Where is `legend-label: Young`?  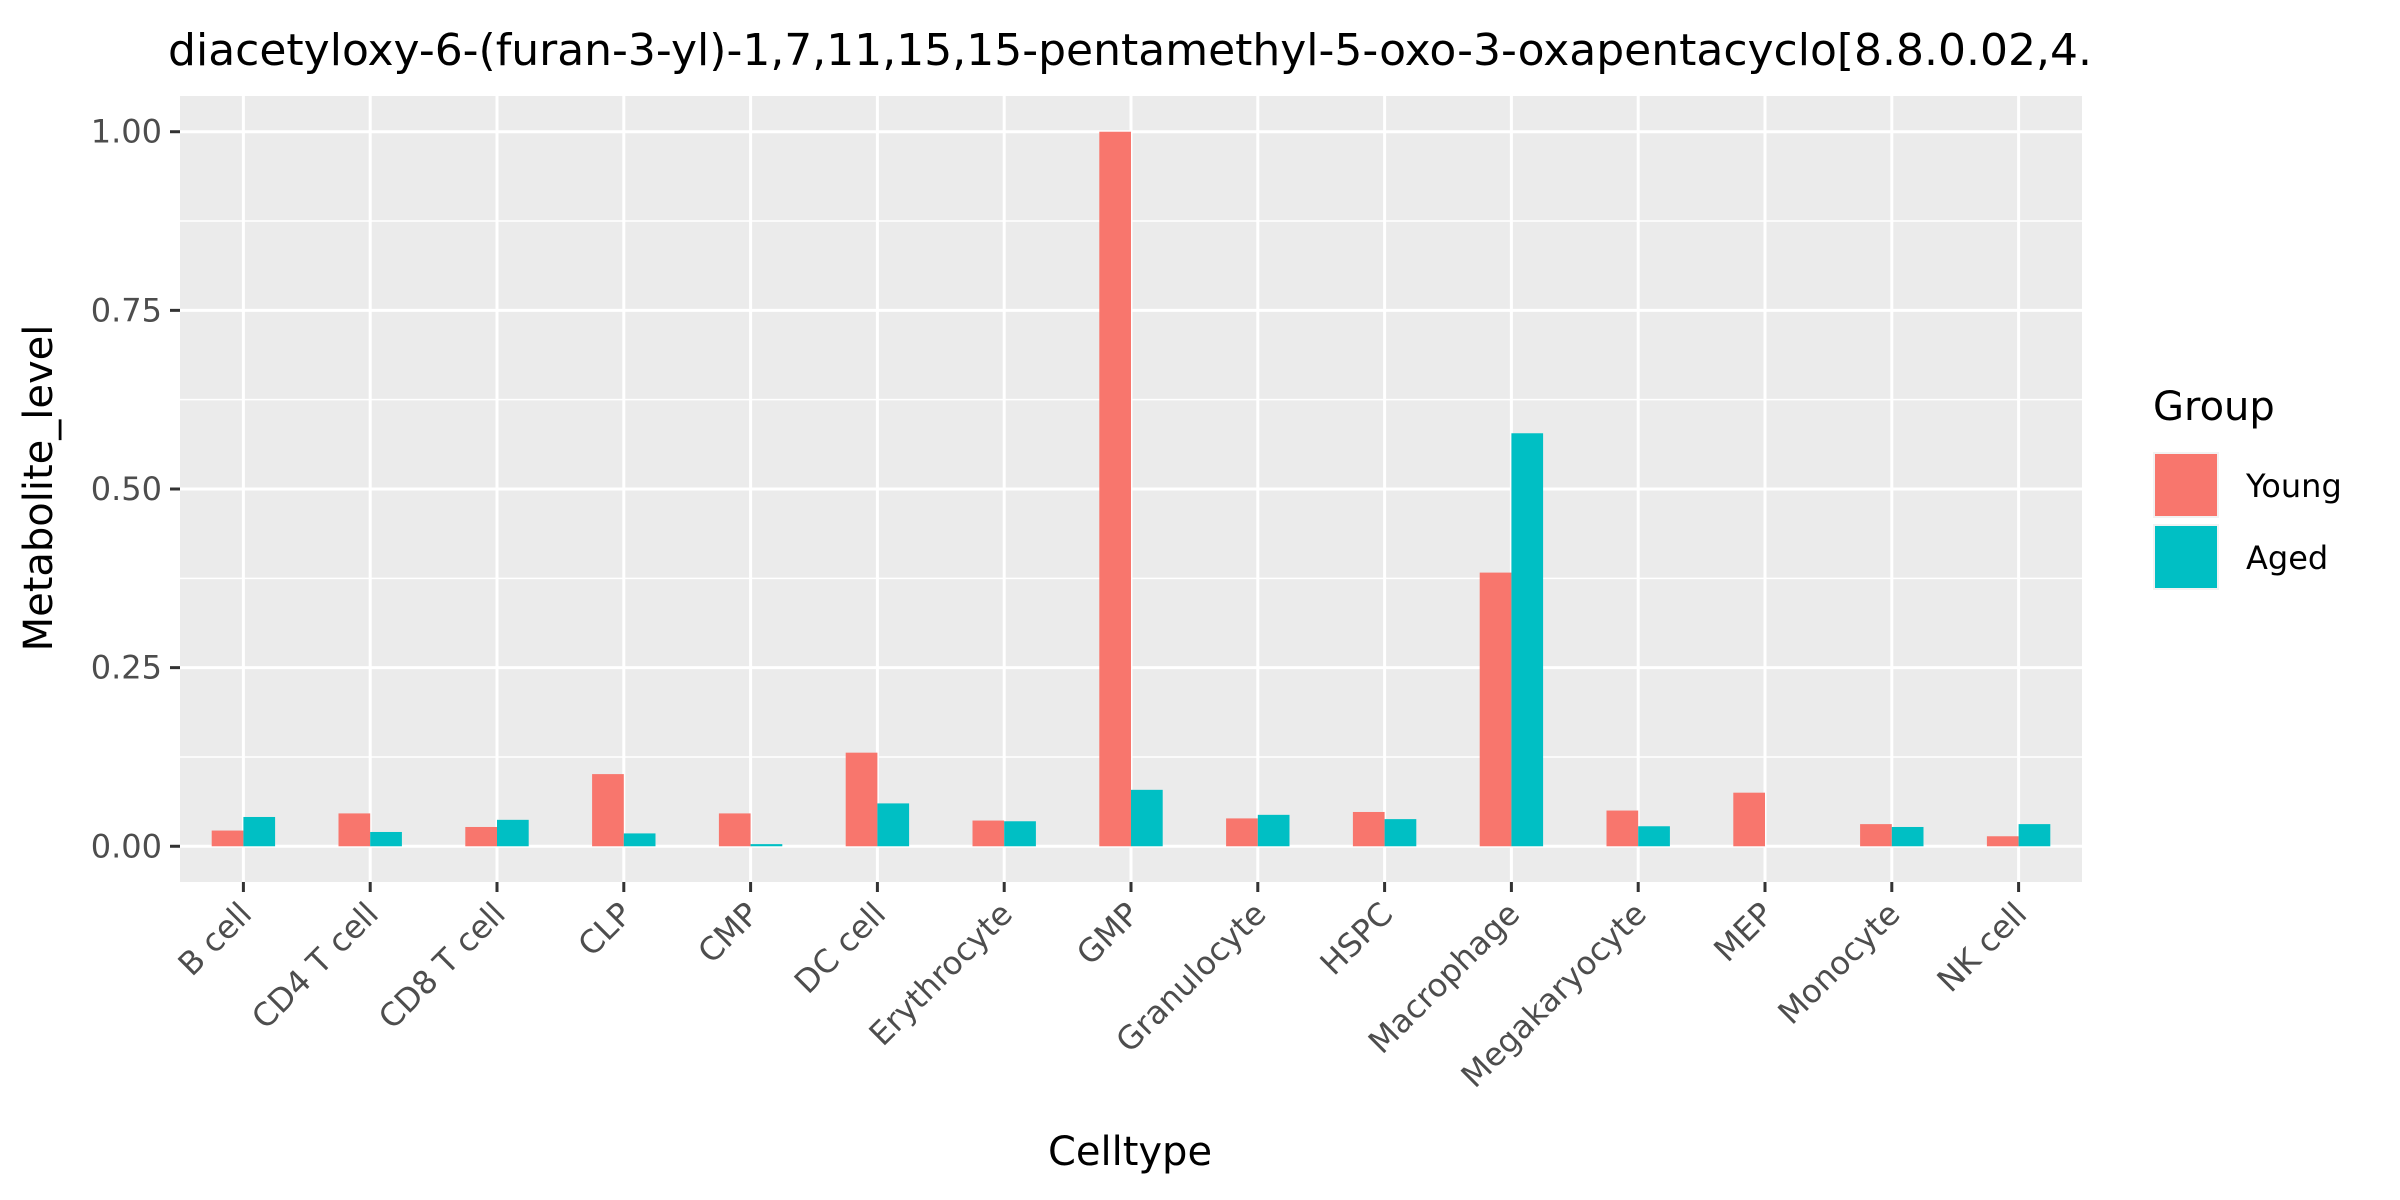 legend-label: Young is located at coordinates (2293, 486).